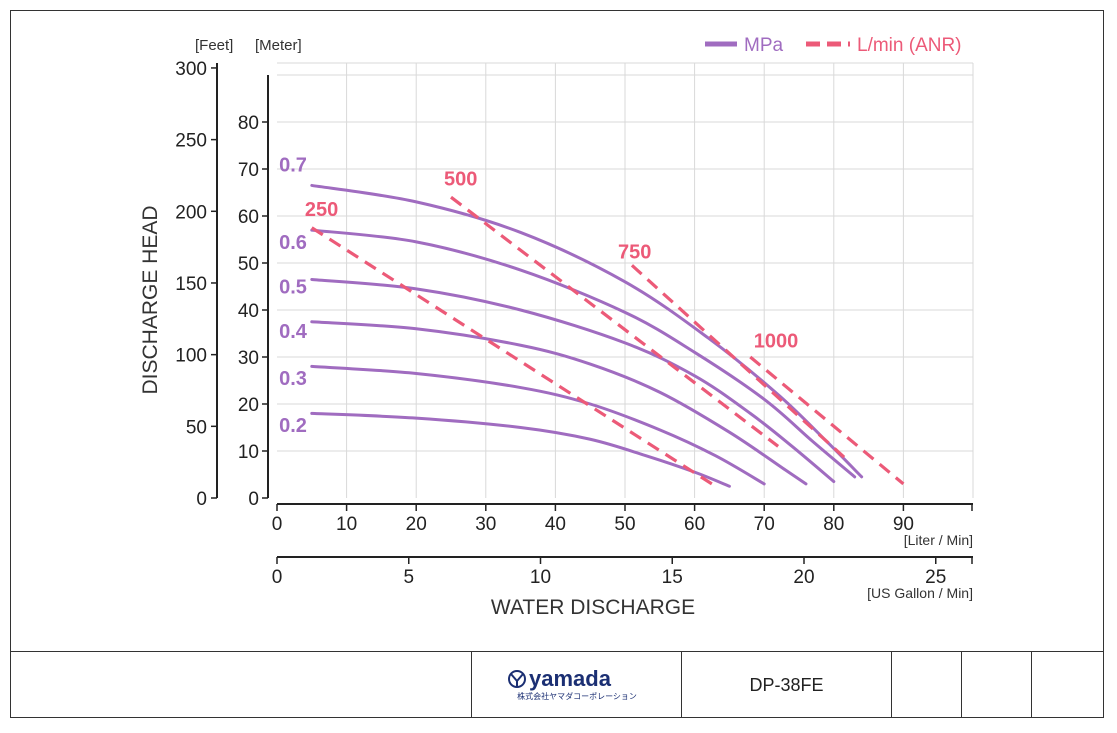 This screenshot has height=733, width=1117. What do you see at coordinates (293, 332) in the screenshot?
I see `series-label-0-4: 0.4` at bounding box center [293, 332].